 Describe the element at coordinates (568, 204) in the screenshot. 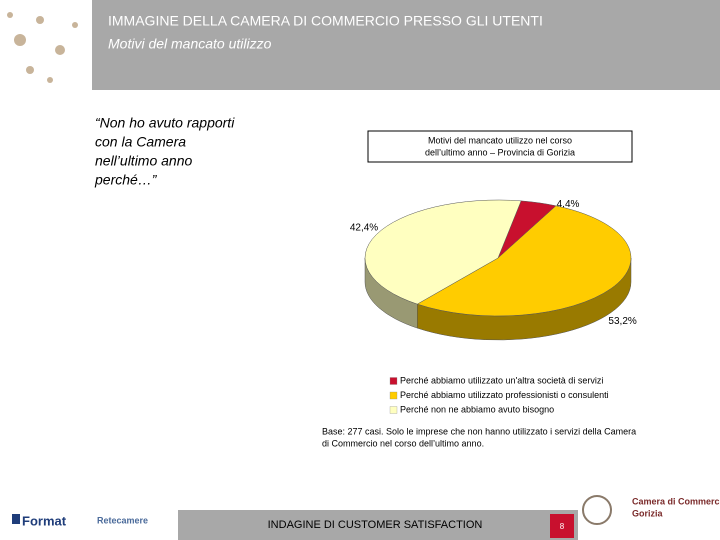

I see `value-label: 4,4%` at that location.